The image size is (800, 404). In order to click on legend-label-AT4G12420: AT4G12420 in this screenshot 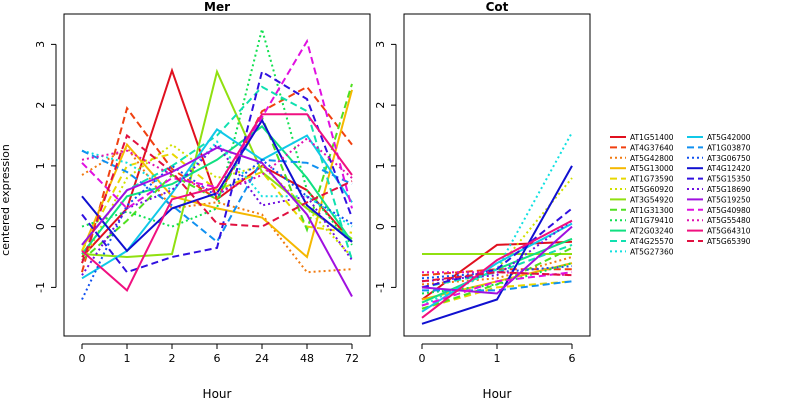, I will do `click(729, 168)`.